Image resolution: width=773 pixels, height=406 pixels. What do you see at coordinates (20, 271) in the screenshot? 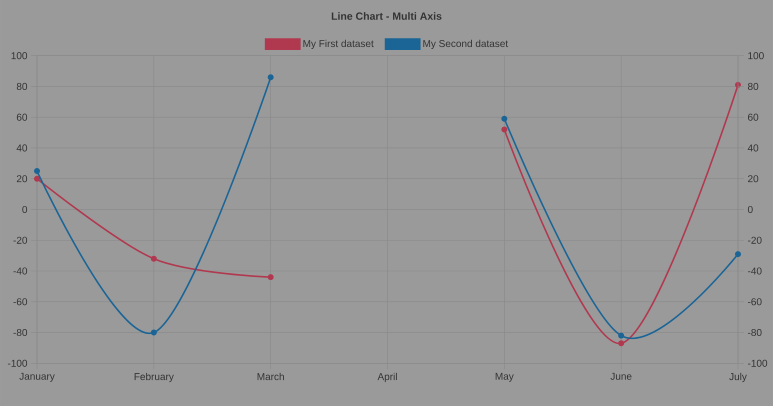
I see `y-tick-label: -40` at bounding box center [20, 271].